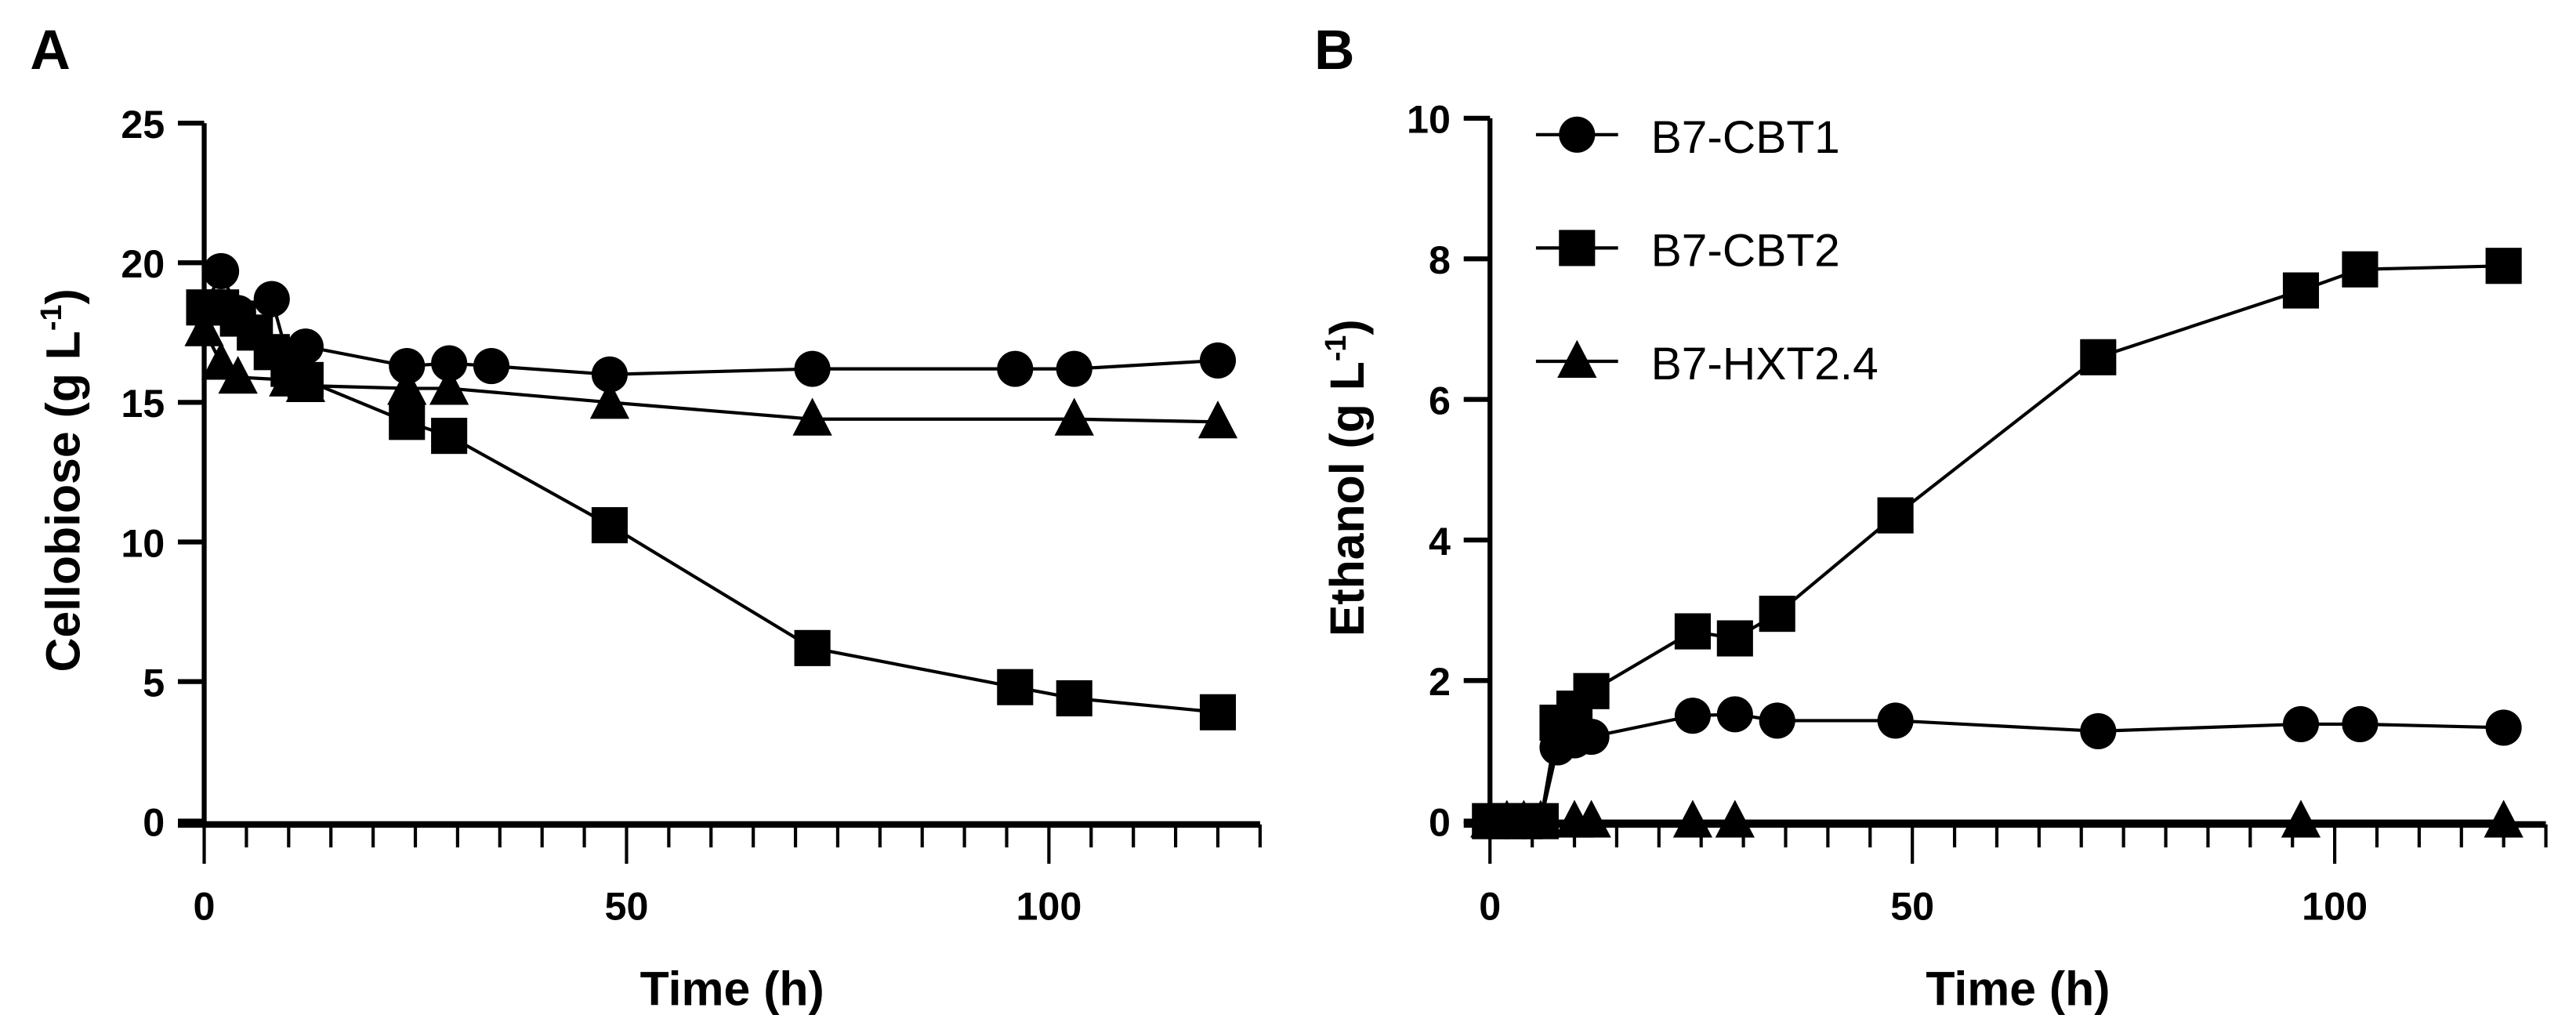  I want to click on y-tick-label: 25, so click(143, 125).